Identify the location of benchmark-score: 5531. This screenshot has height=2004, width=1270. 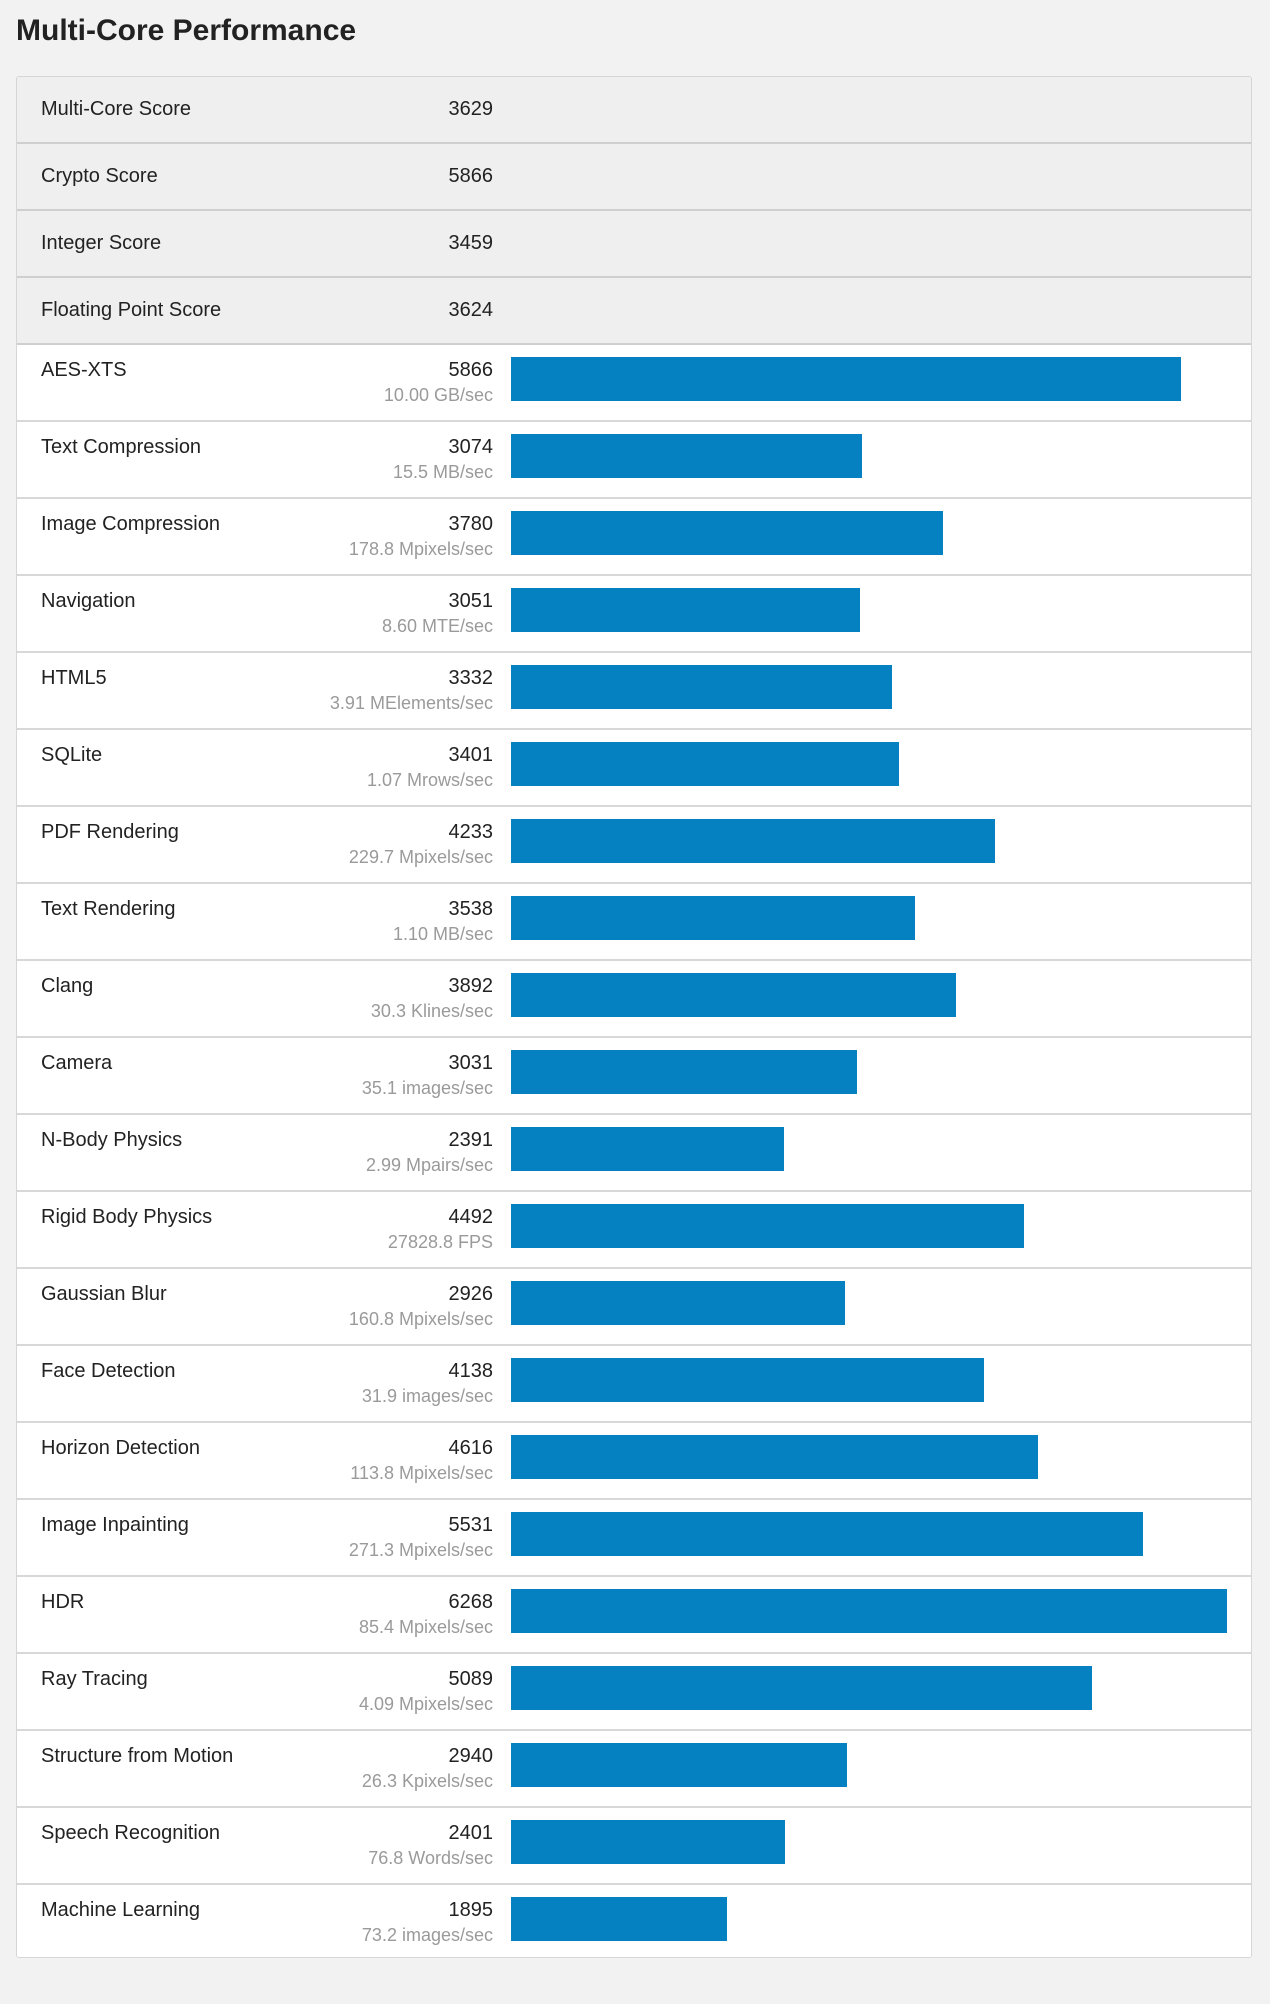
(471, 1525).